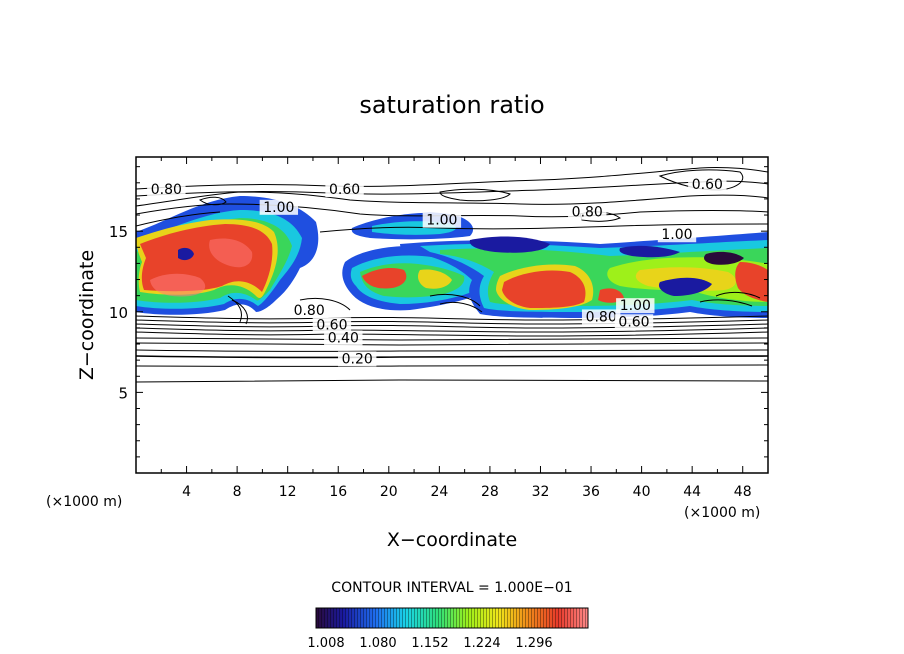 The width and height of the screenshot is (904, 654). I want to click on y-tick-label: 10, so click(118, 313).